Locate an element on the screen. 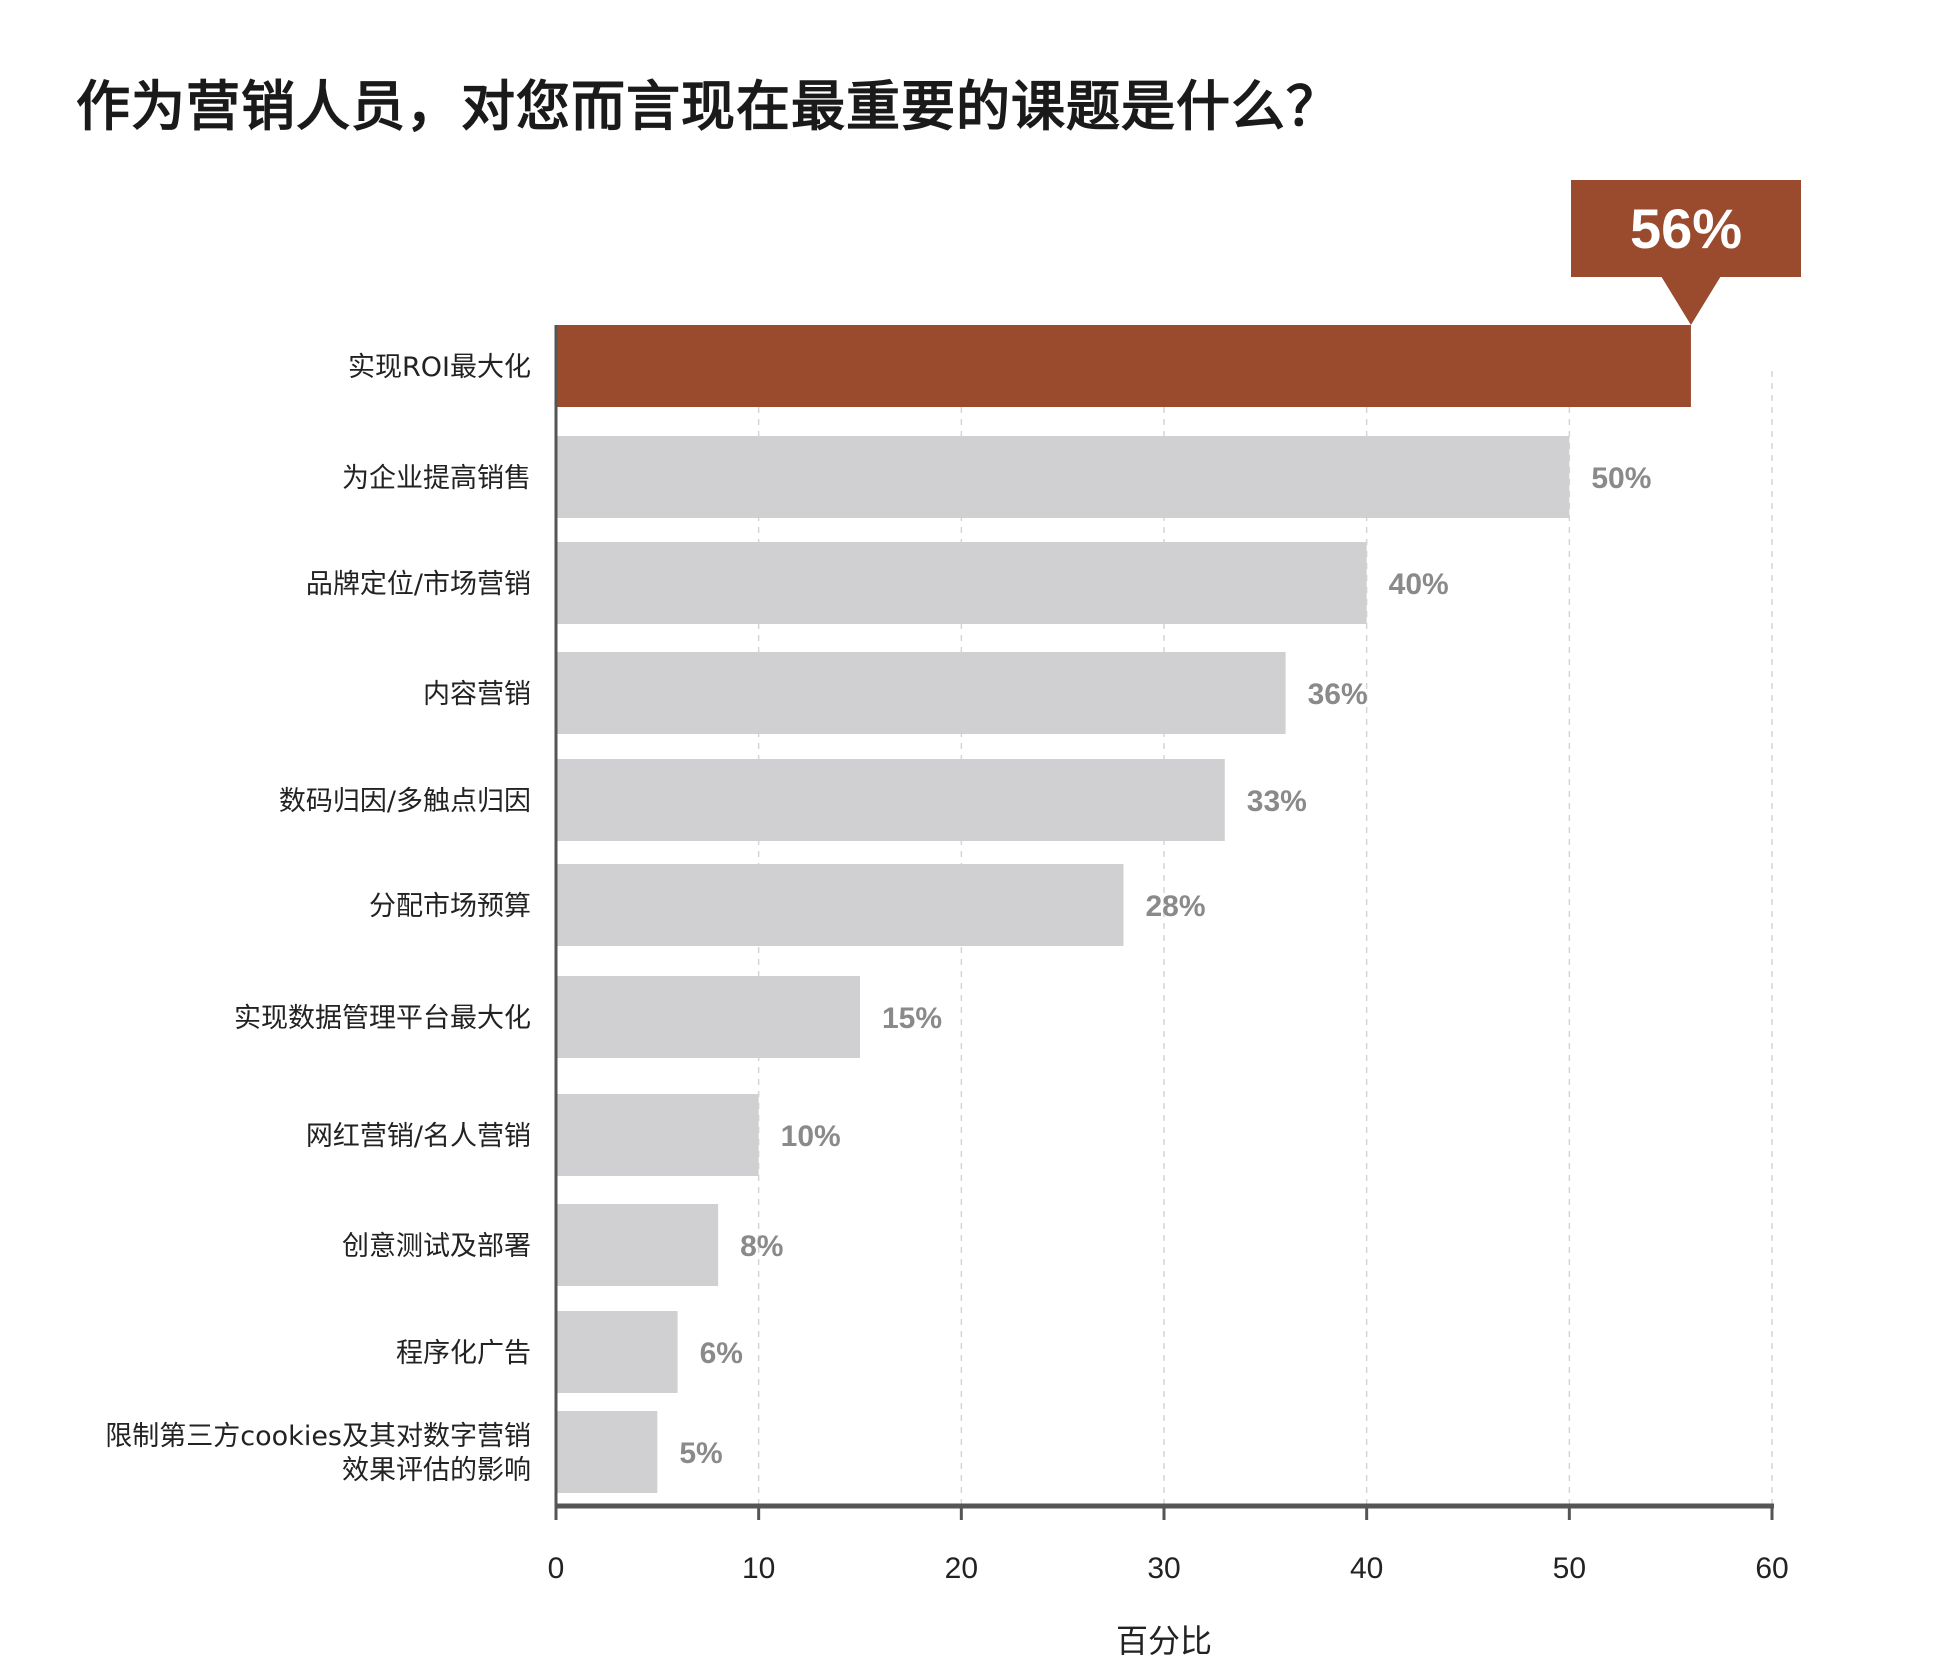 This screenshot has height=1678, width=1949. value-label: 5% is located at coordinates (700, 1453).